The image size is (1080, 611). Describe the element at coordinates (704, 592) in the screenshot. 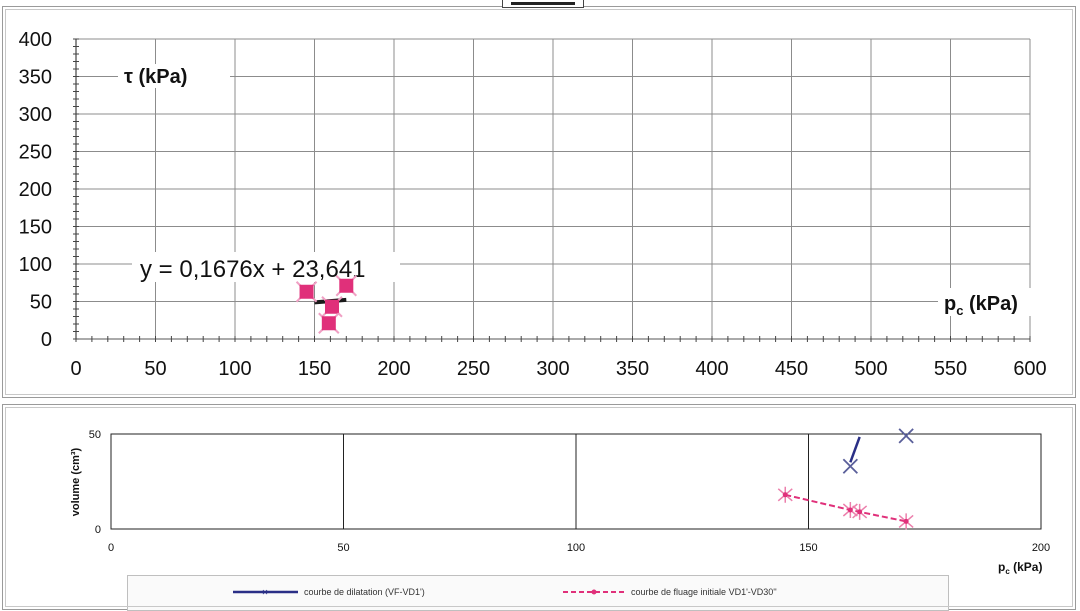

I see `legend-label-fluage: courbe de fluage initiale VD1'-VD30''` at that location.